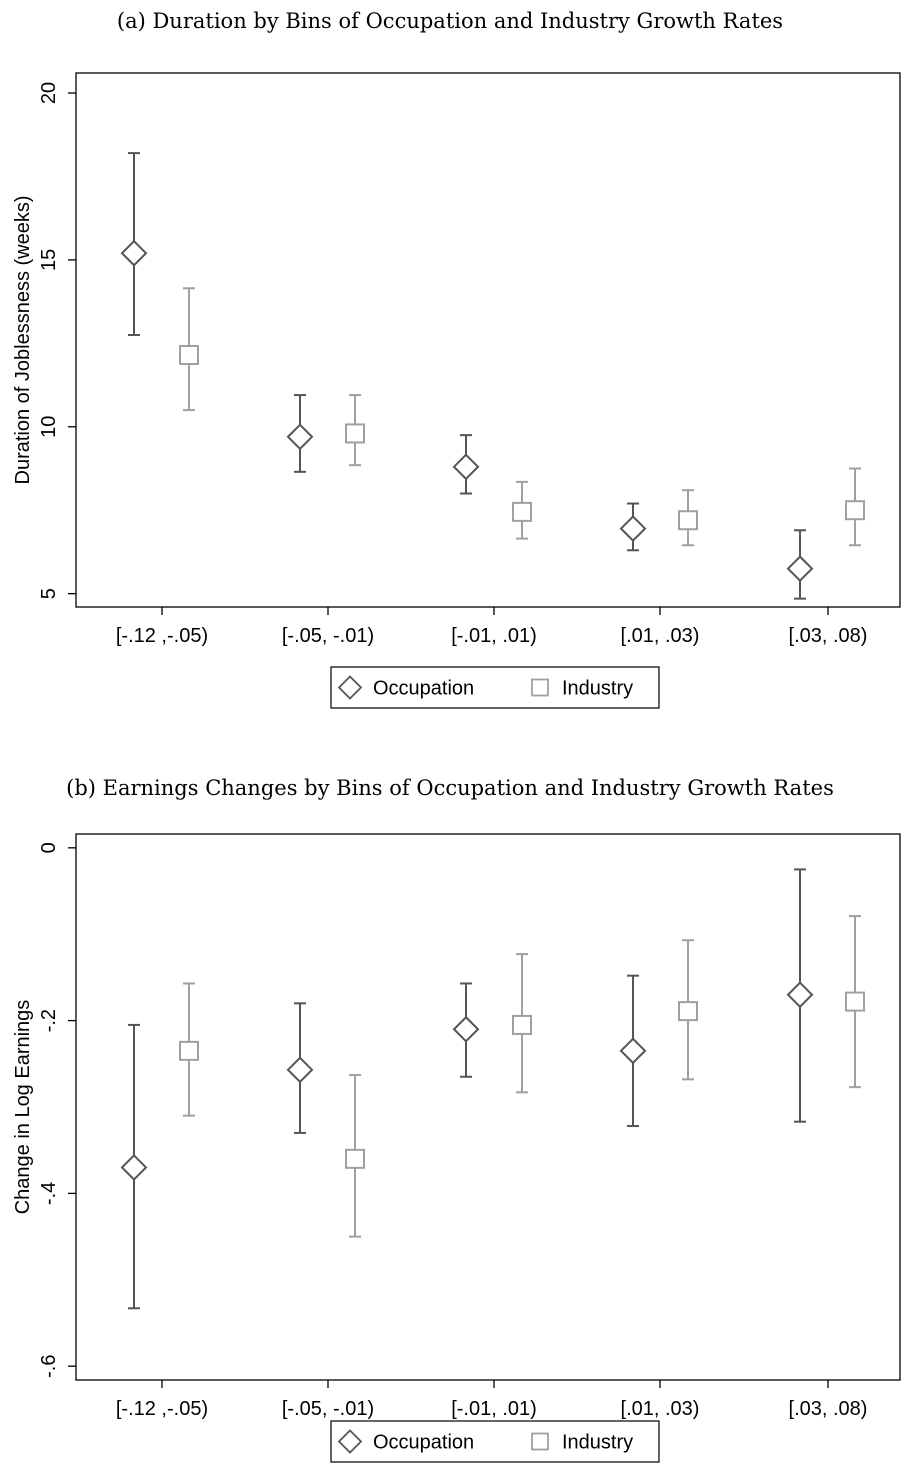 Image resolution: width=901 pixels, height=1465 pixels. I want to click on y-tick-label: 10, so click(49, 427).